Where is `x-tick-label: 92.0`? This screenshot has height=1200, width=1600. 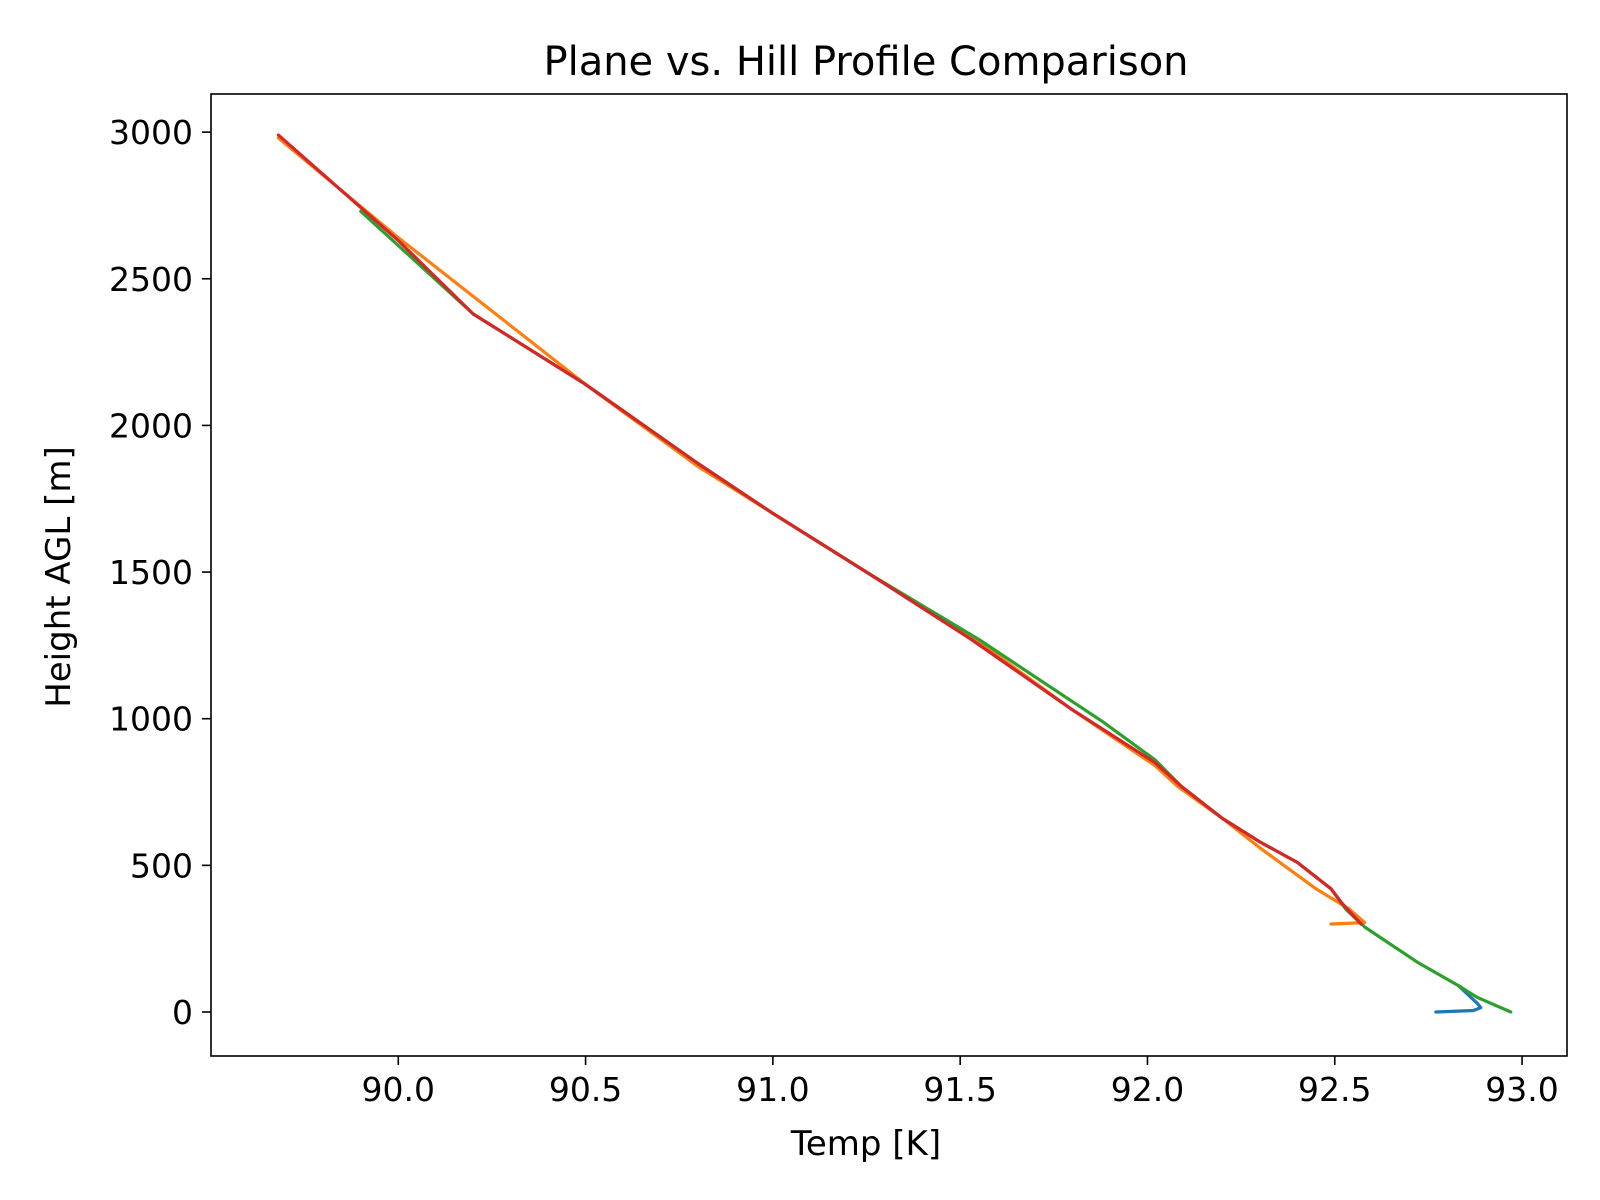
x-tick-label: 92.0 is located at coordinates (1147, 1089).